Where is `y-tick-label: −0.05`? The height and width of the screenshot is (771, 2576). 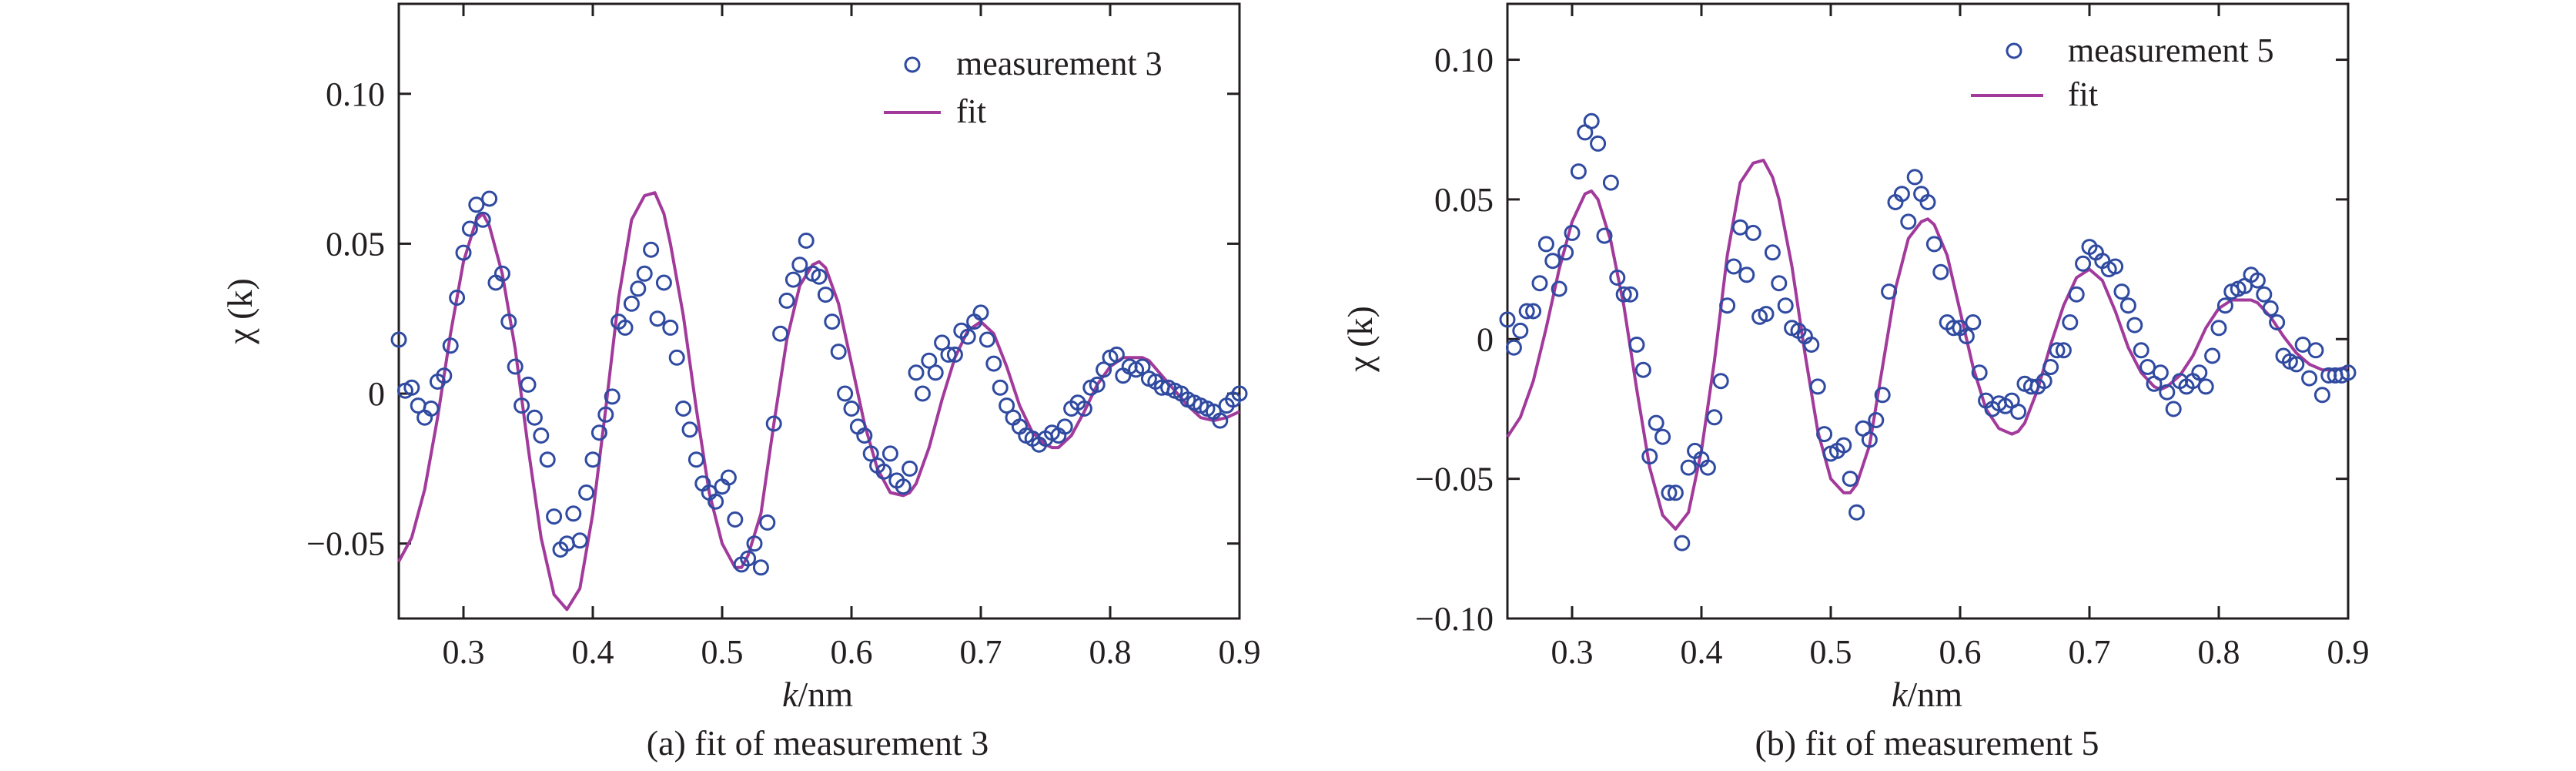 y-tick-label: −0.05 is located at coordinates (346, 544).